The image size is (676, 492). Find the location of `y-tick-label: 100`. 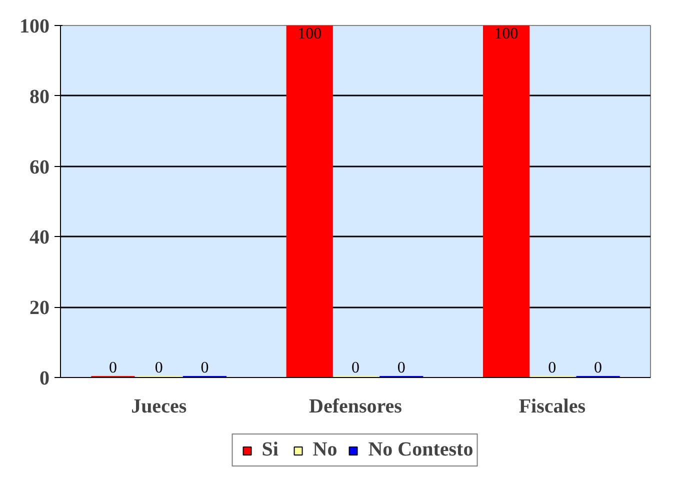

y-tick-label: 100 is located at coordinates (35, 27).